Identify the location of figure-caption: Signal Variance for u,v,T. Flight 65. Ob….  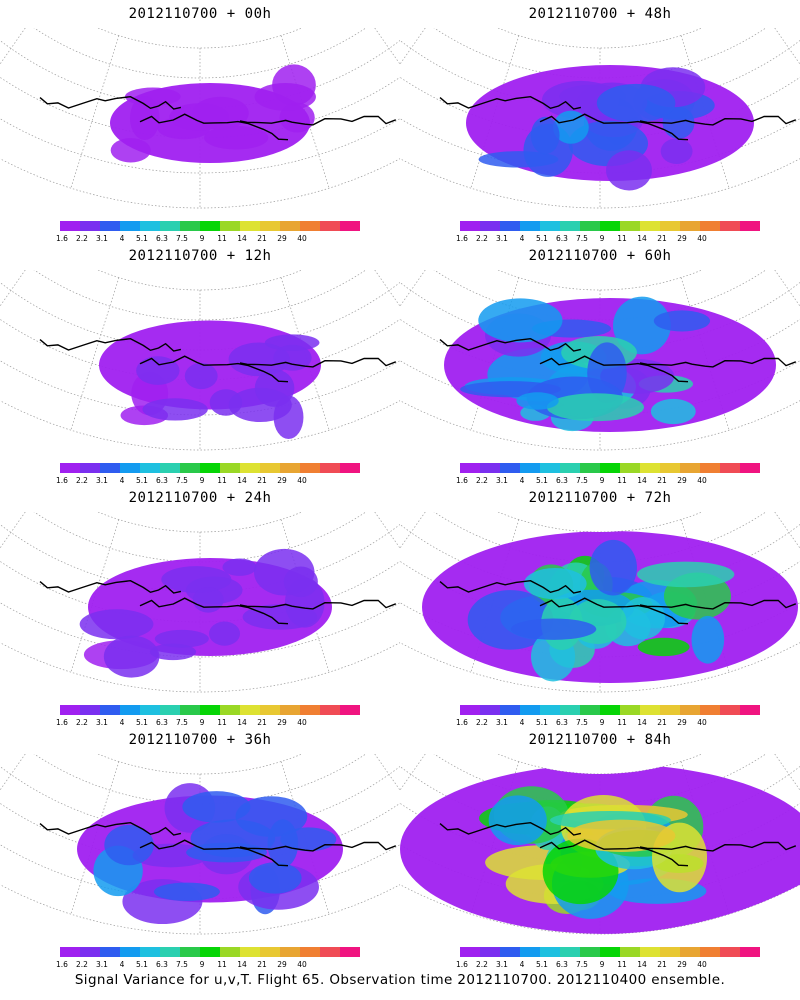
(400, 980).